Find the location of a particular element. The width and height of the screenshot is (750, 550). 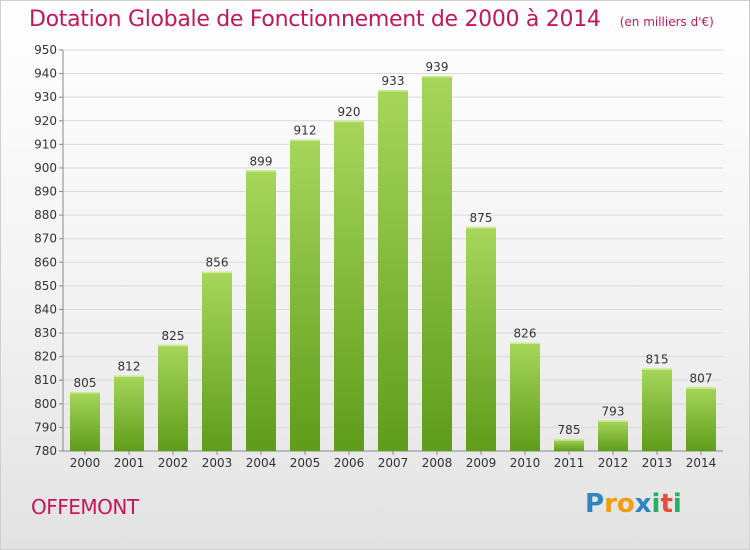

data-label: 826 is located at coordinates (525, 333).